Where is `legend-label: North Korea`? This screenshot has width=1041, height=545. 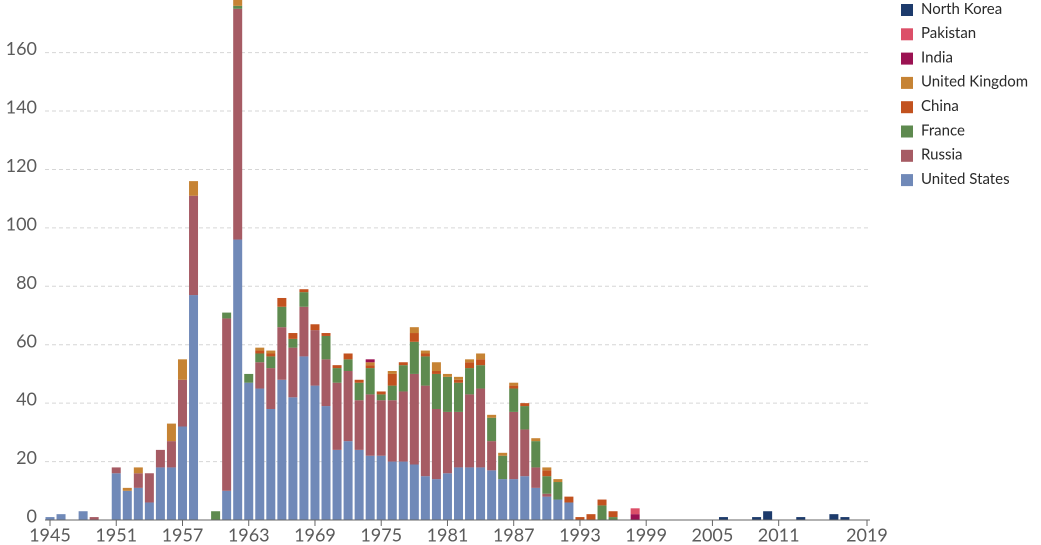
legend-label: North Korea is located at coordinates (961, 9).